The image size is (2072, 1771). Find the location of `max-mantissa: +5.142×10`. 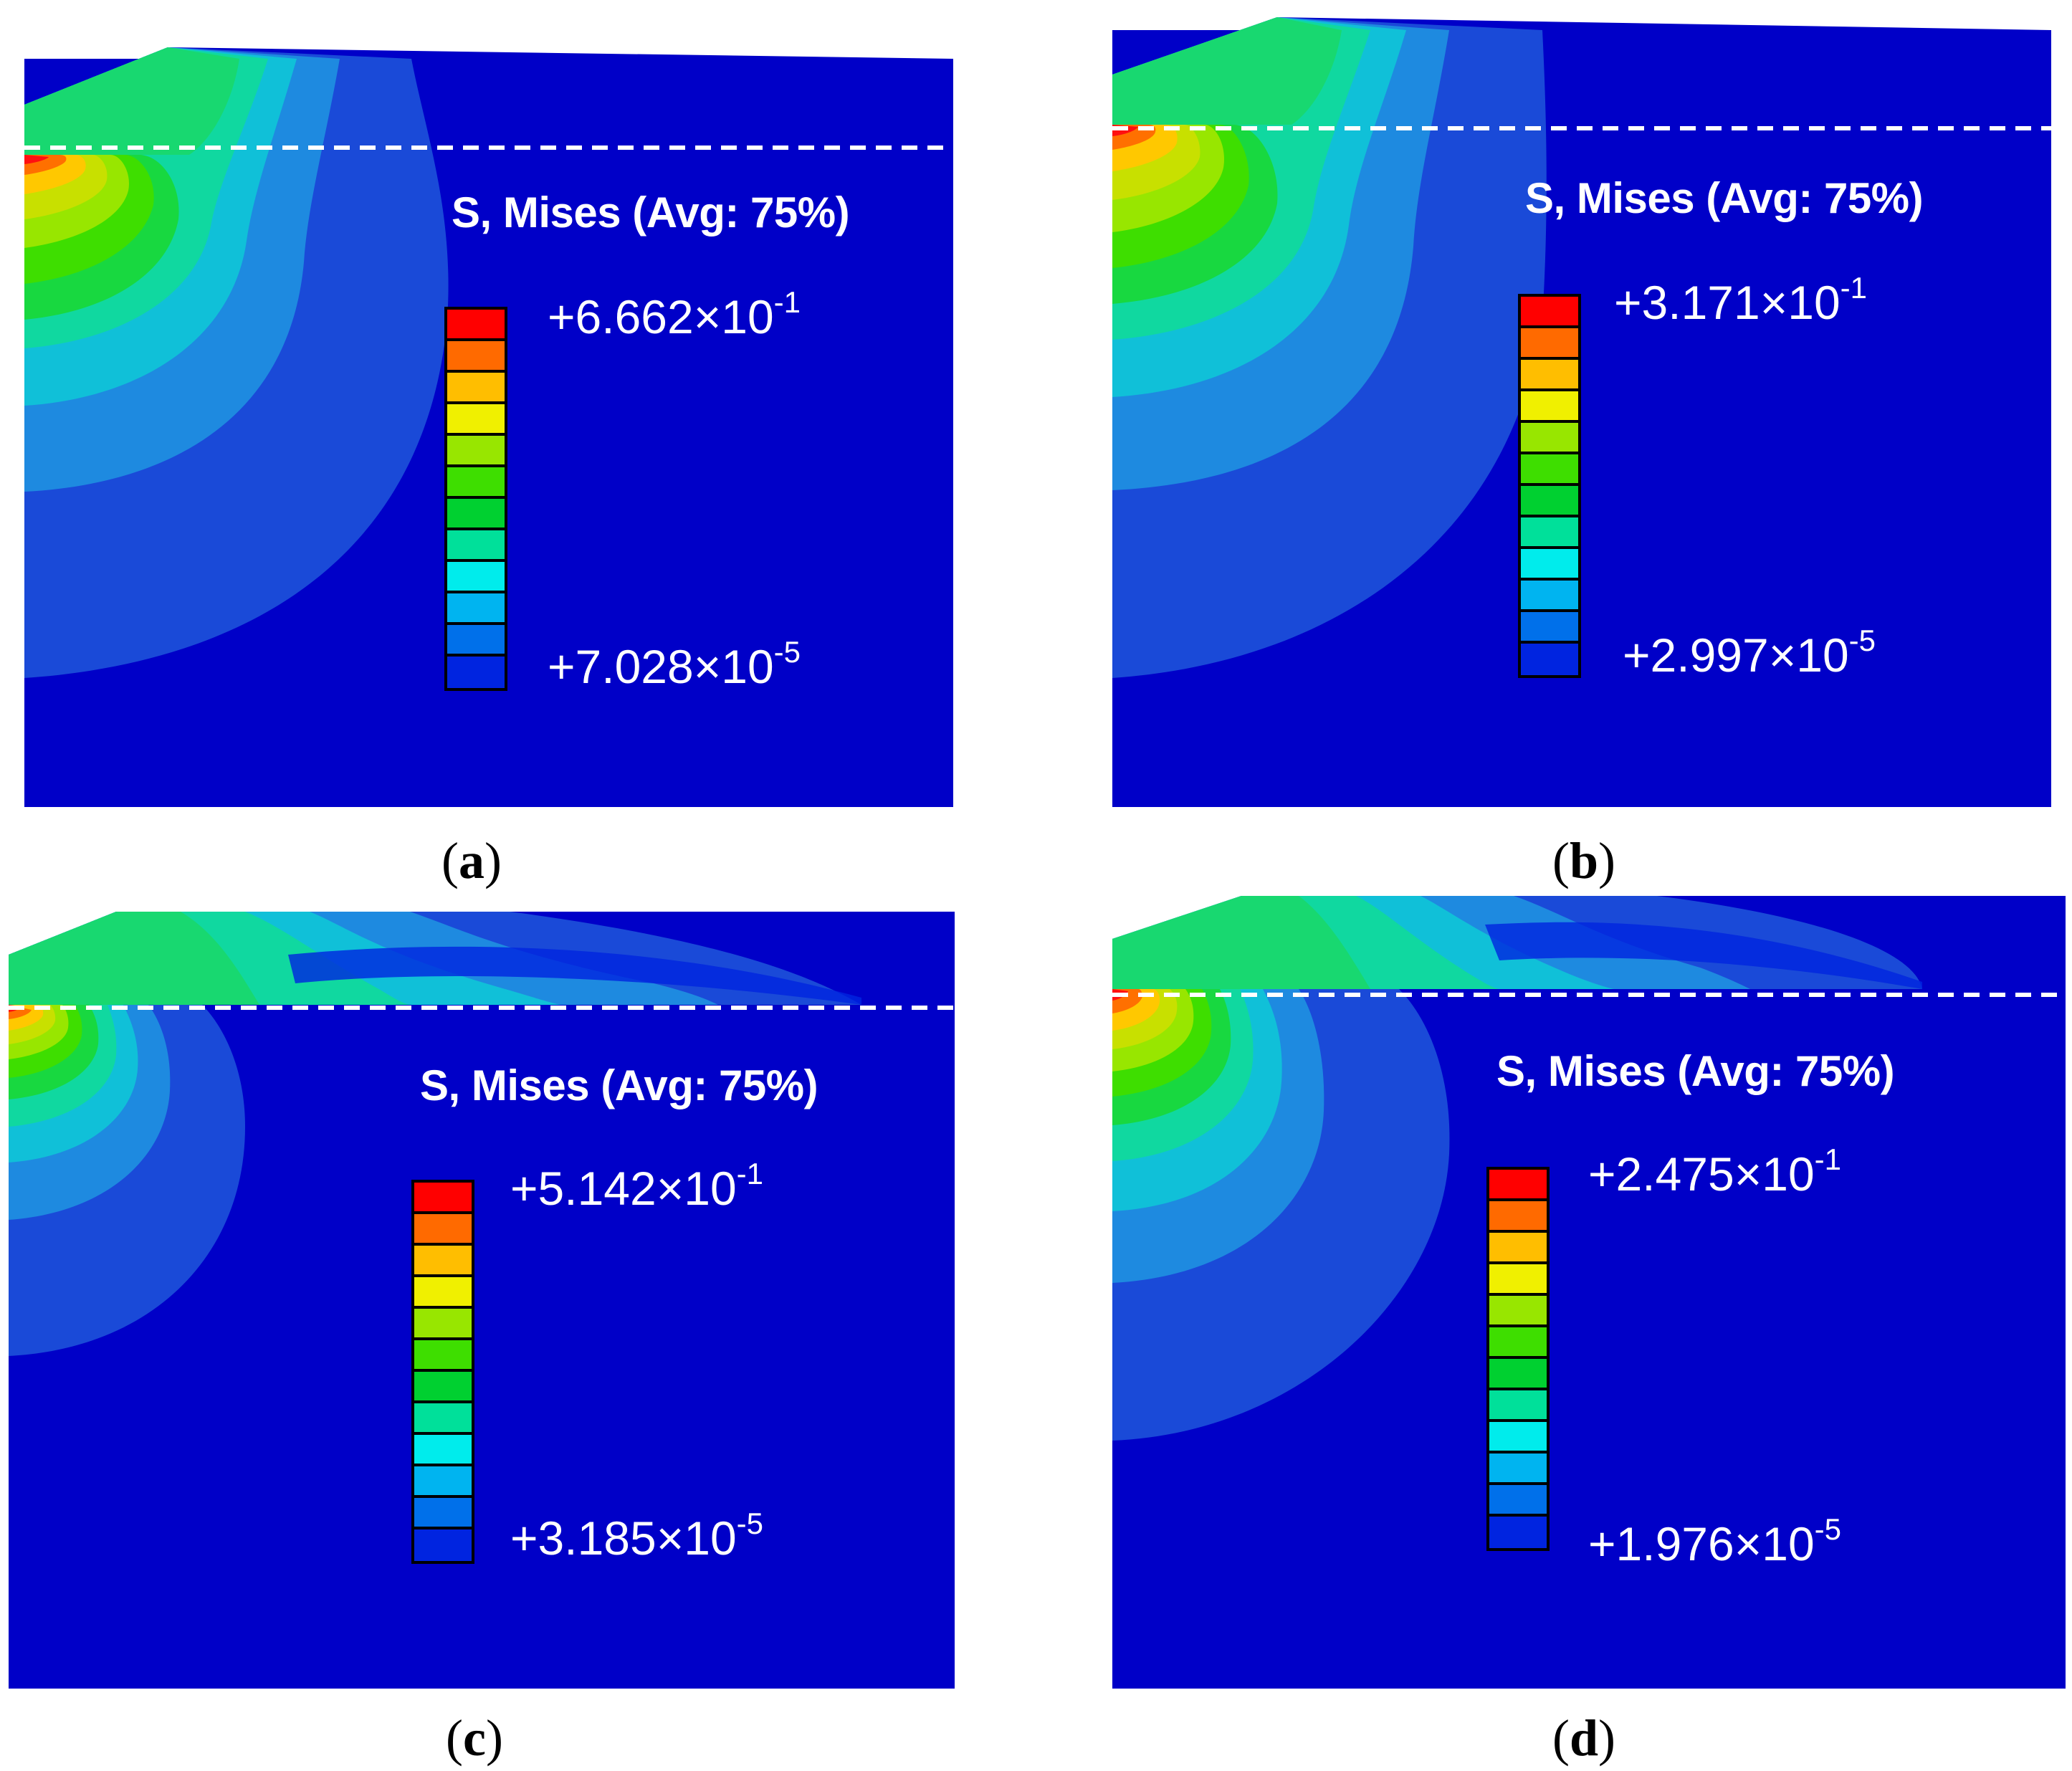

max-mantissa: +5.142×10 is located at coordinates (623, 1188).